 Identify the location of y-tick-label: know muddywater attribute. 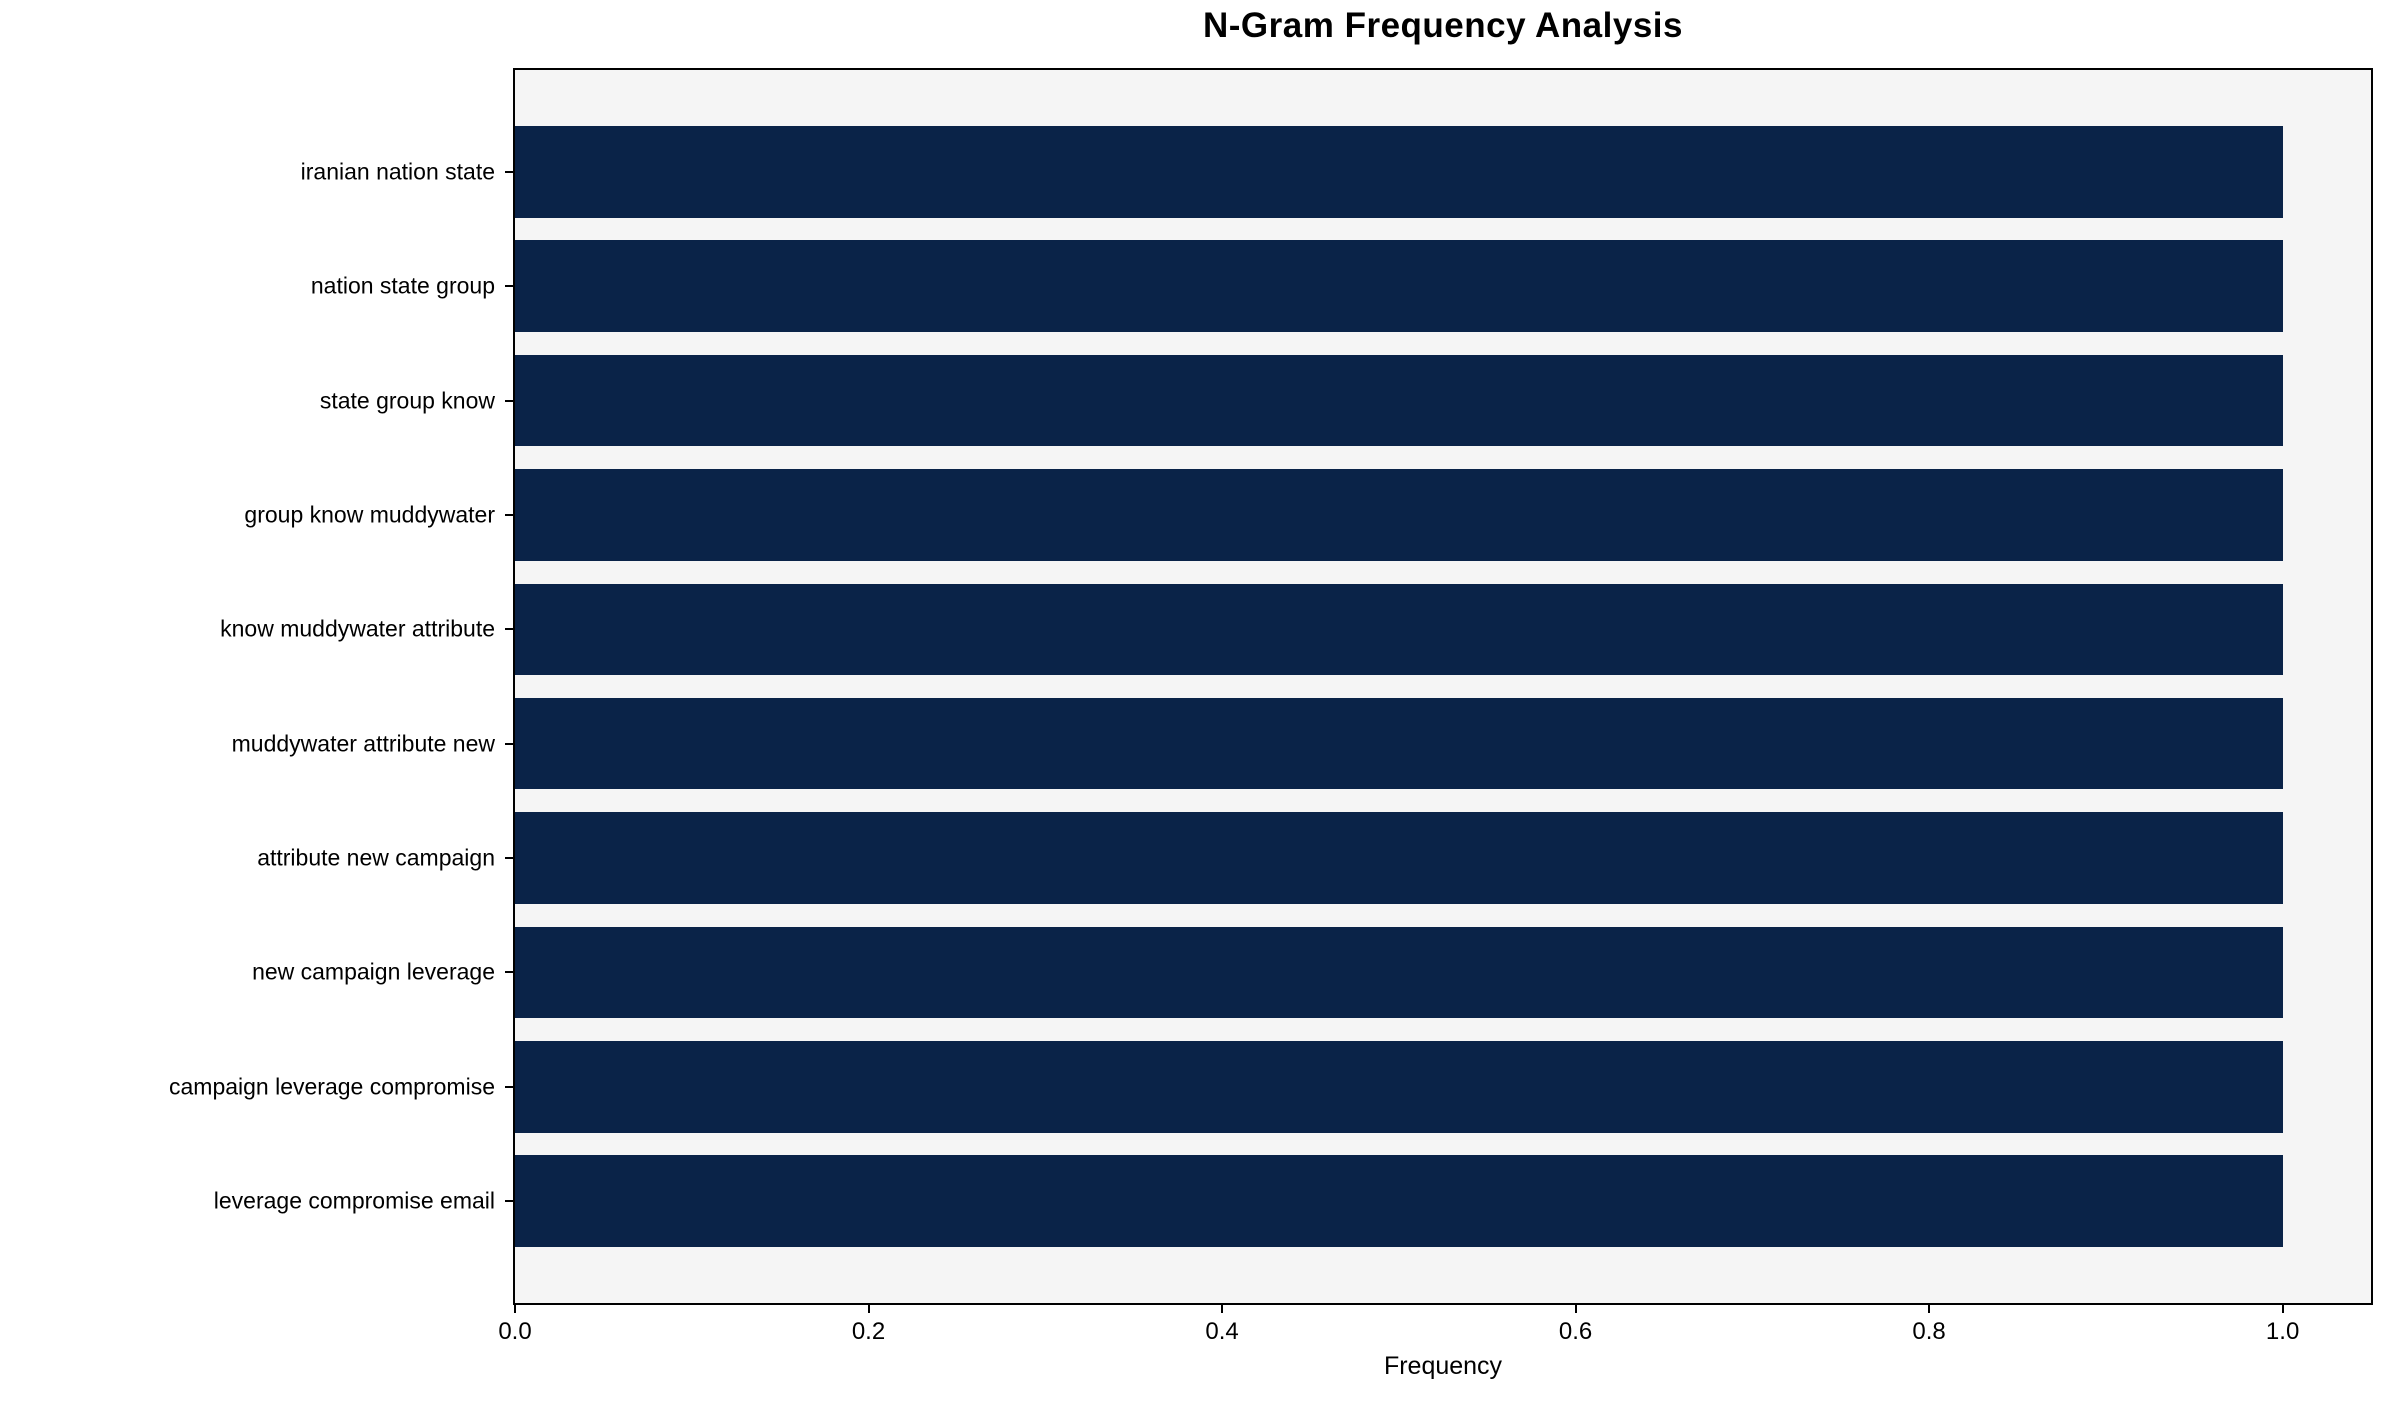
(357, 628).